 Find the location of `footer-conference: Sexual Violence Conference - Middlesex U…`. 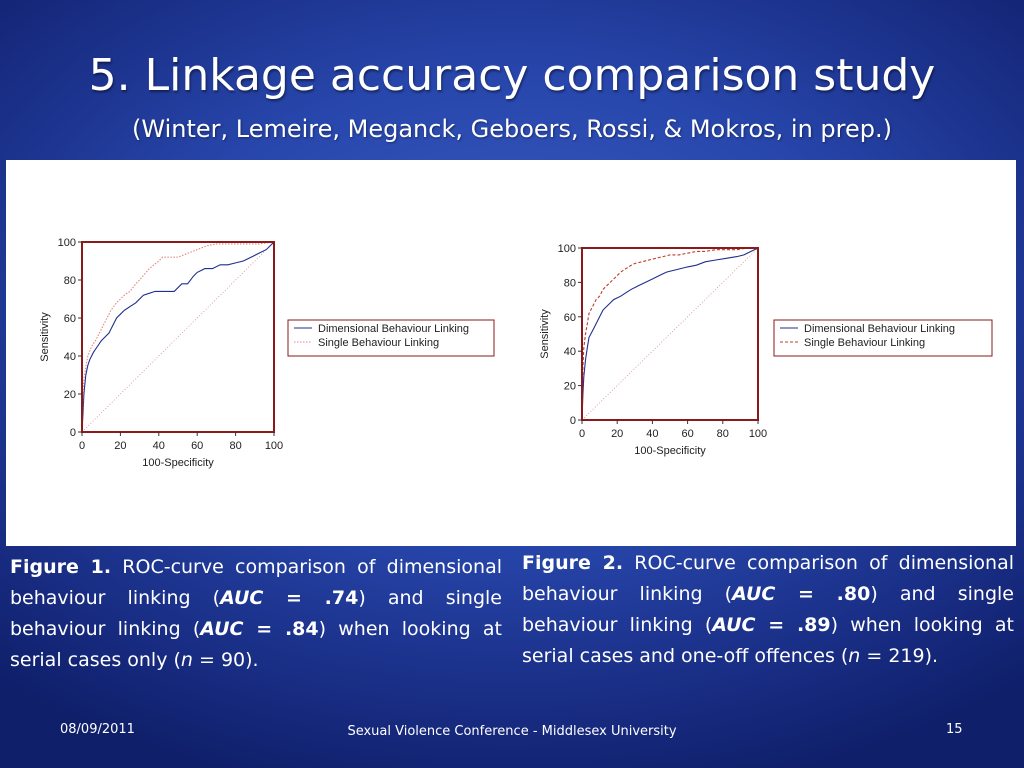

footer-conference: Sexual Violence Conference - Middlesex U… is located at coordinates (512, 731).